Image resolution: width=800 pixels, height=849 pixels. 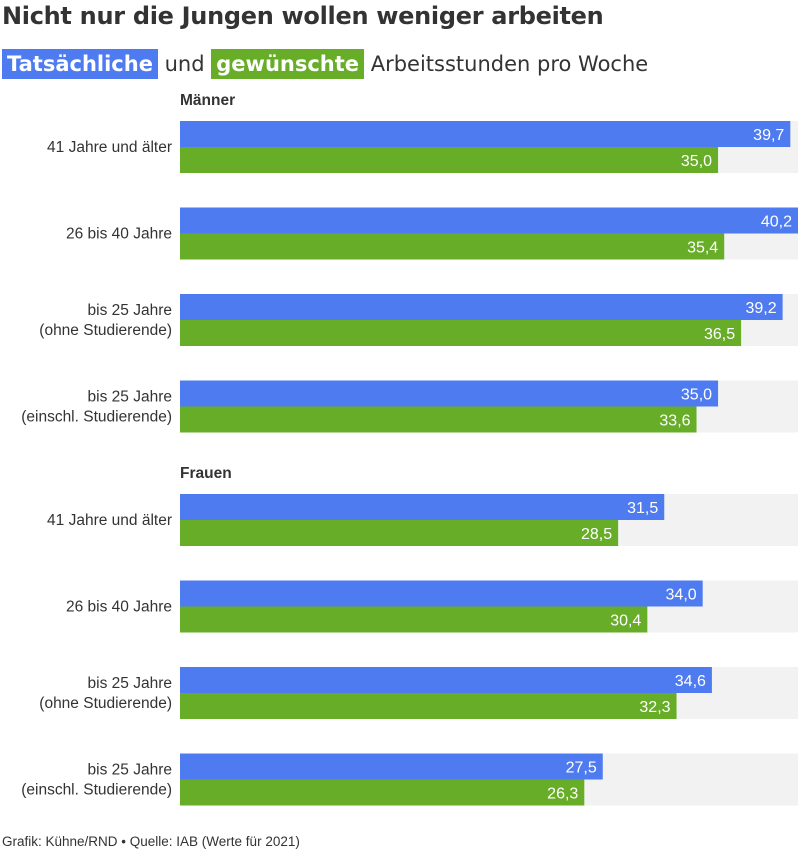 What do you see at coordinates (206, 473) in the screenshot?
I see `group-header: Frauen` at bounding box center [206, 473].